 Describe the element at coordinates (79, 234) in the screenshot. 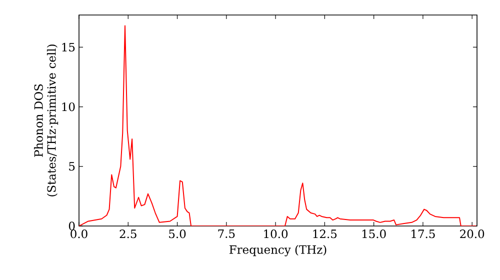

I see `x-tick-label: 0.0` at that location.